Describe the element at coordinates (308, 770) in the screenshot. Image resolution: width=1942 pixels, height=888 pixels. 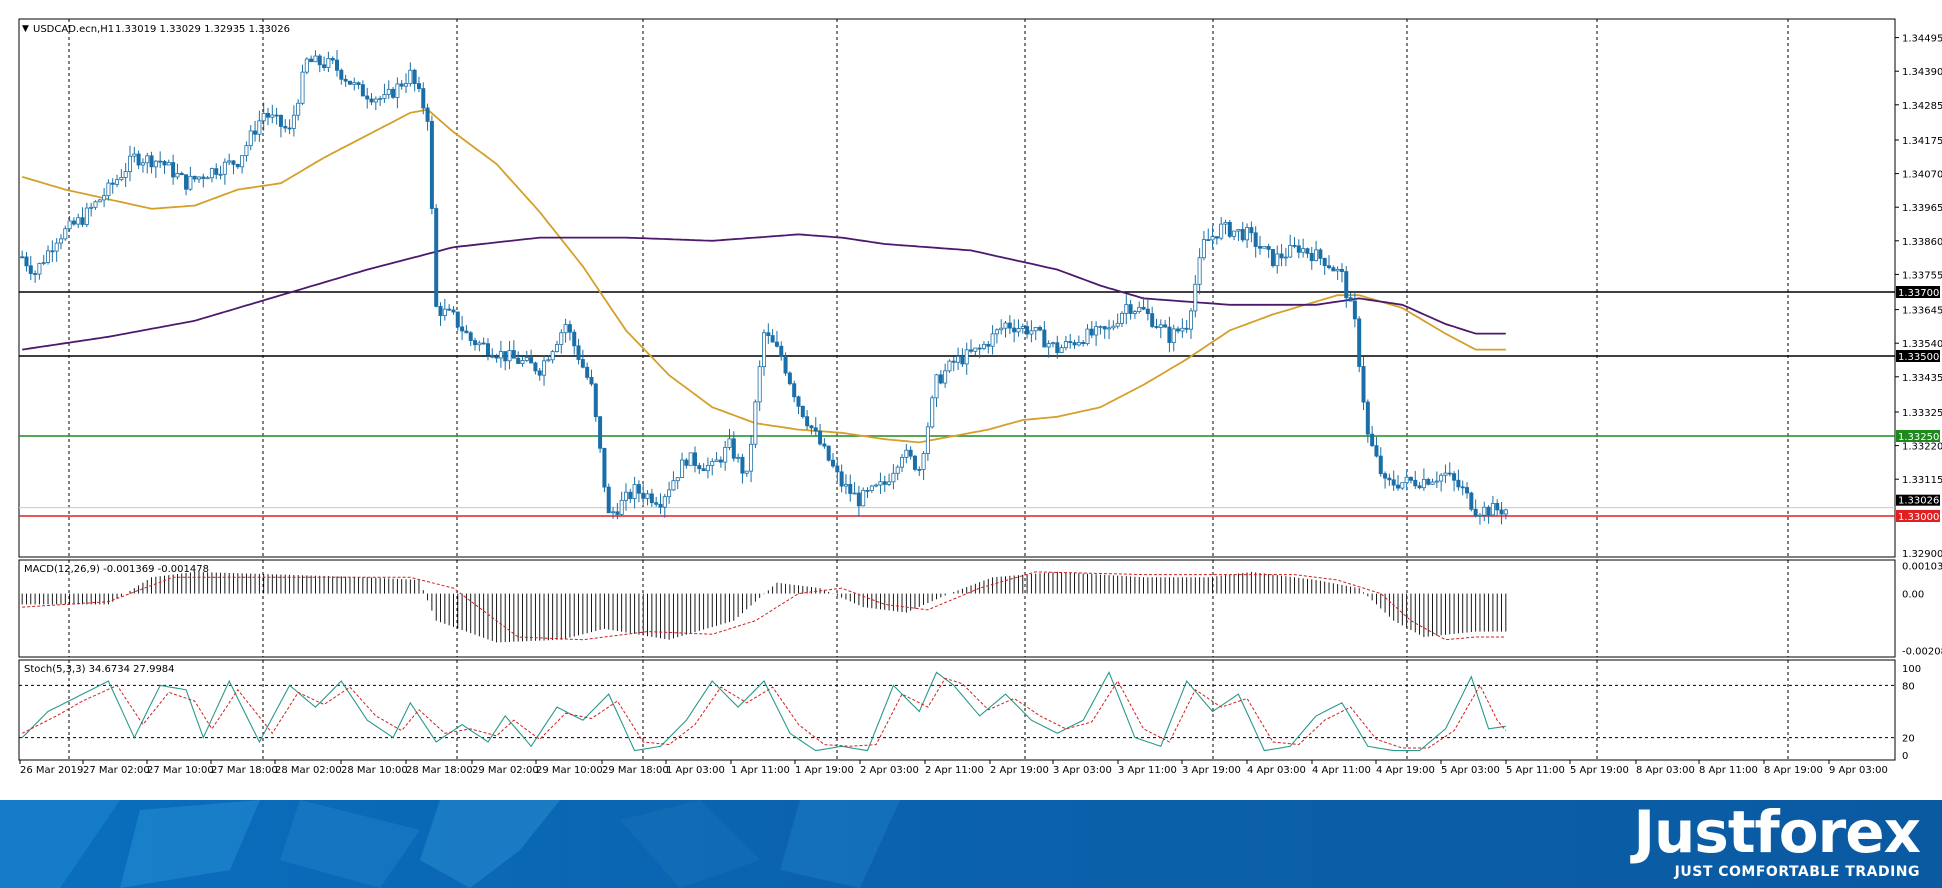
I see `x-tick-label: 28 Mar 02:00` at that location.